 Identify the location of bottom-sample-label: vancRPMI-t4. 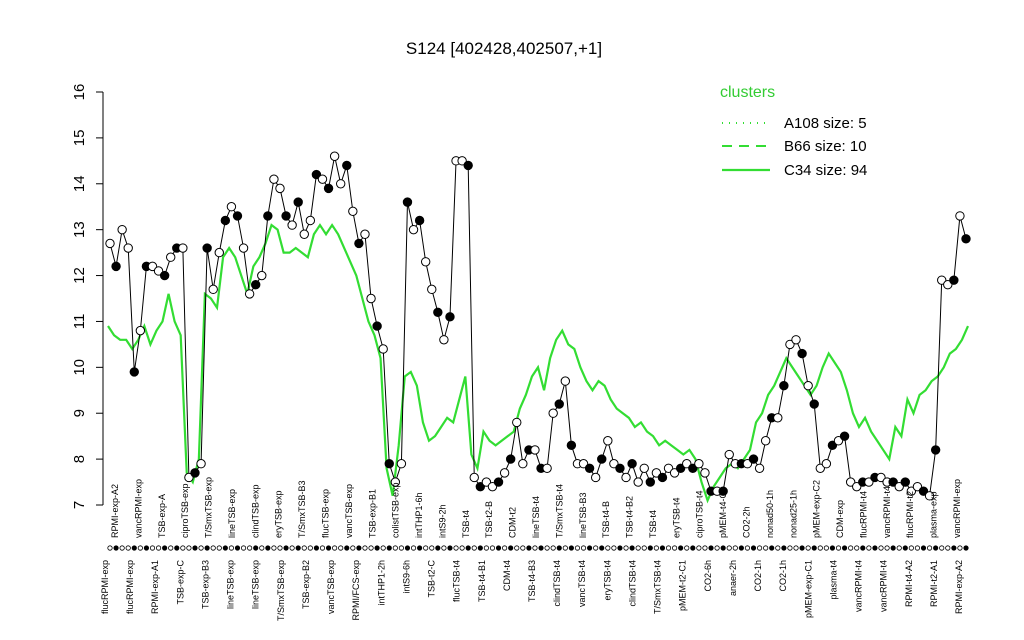
(884, 586).